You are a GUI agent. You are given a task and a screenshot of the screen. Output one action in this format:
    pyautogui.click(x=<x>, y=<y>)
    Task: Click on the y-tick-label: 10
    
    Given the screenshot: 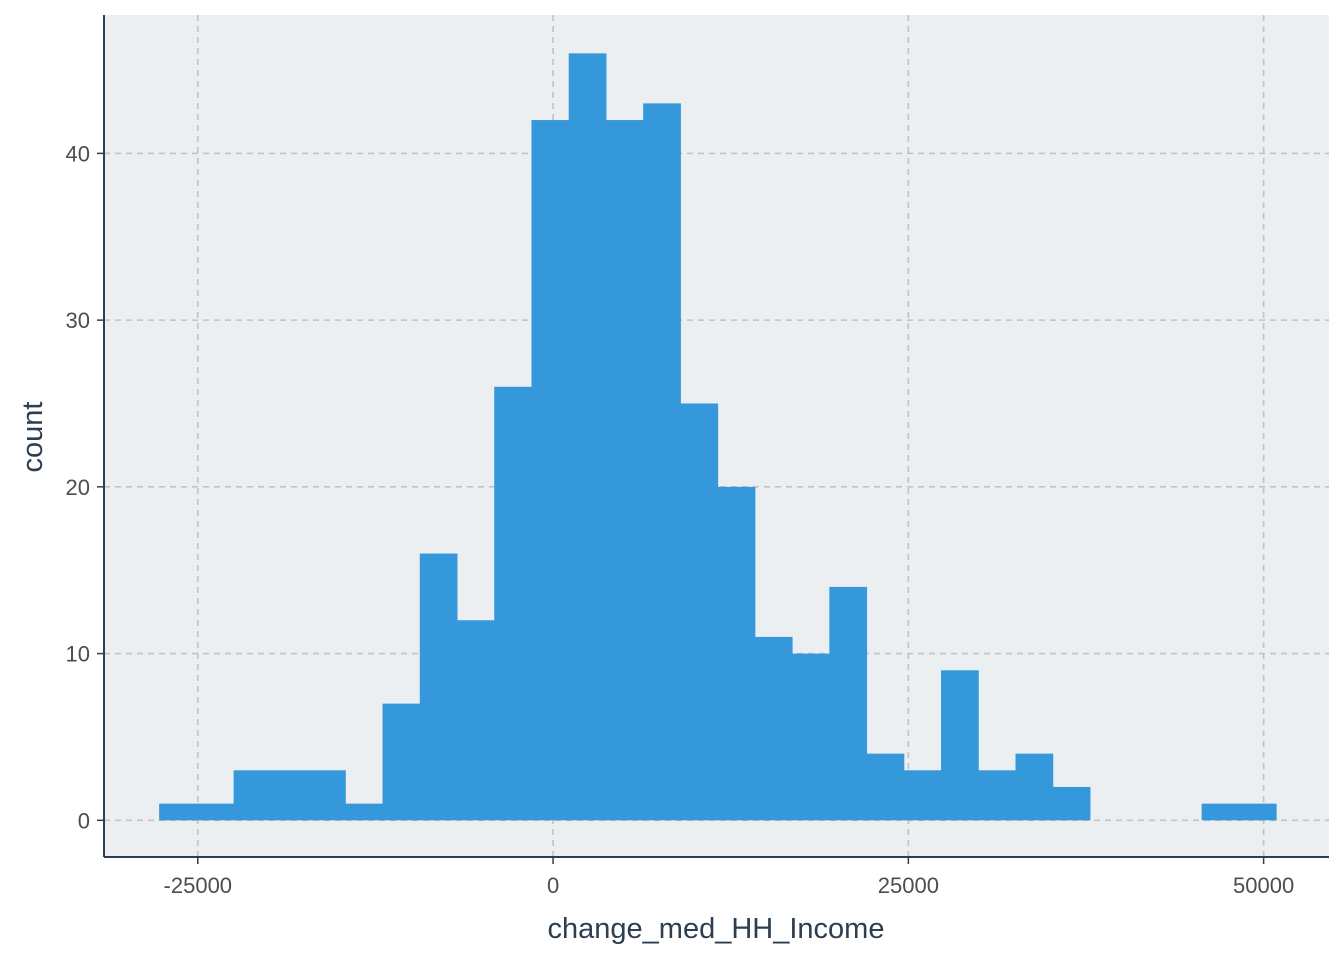 What is the action you would take?
    pyautogui.click(x=78, y=654)
    